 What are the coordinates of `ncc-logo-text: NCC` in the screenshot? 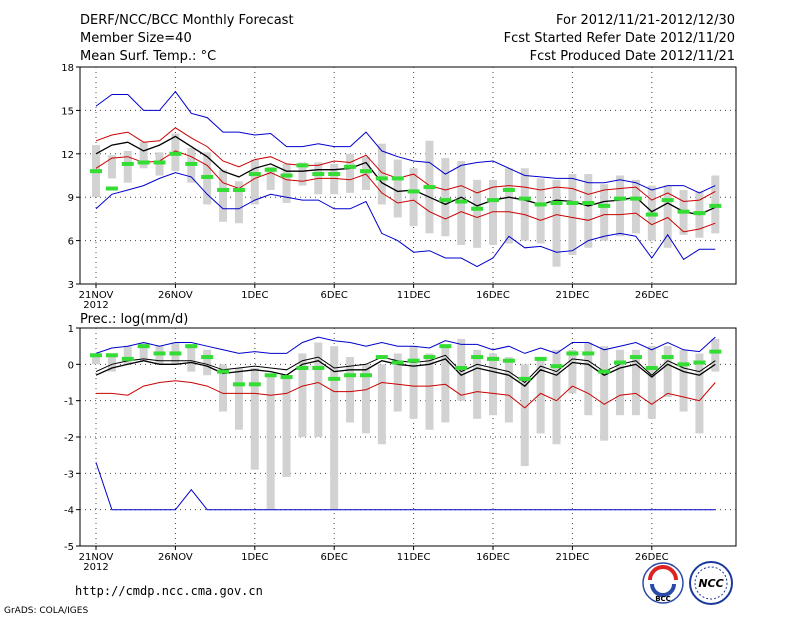 It's located at (710, 583).